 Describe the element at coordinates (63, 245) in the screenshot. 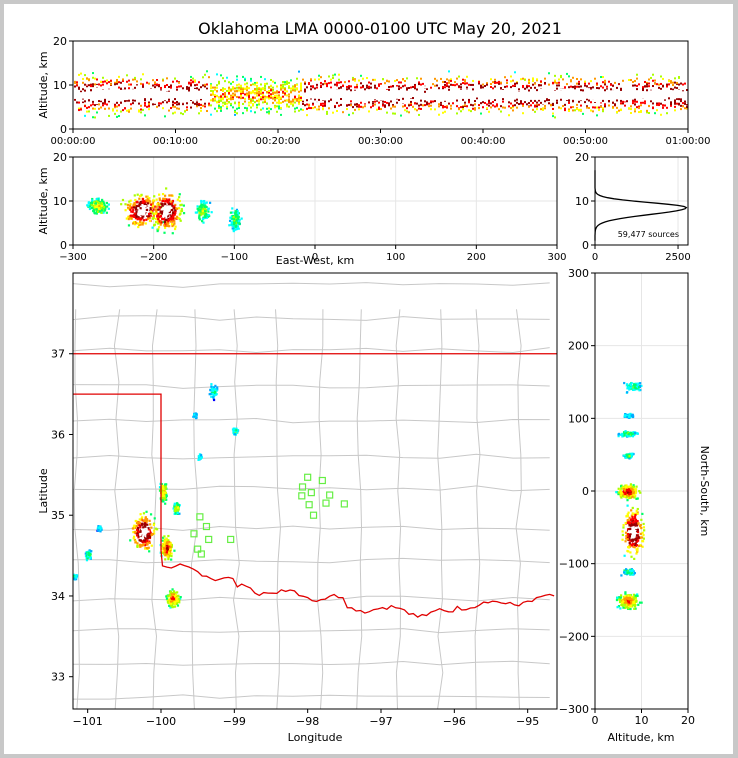

I see `ew-ytick-label: 0` at that location.